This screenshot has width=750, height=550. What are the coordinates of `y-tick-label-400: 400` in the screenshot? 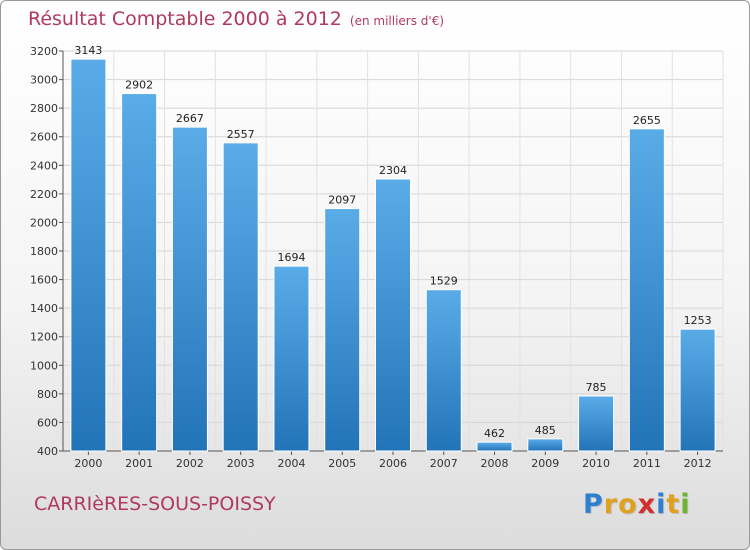 It's located at (47, 451).